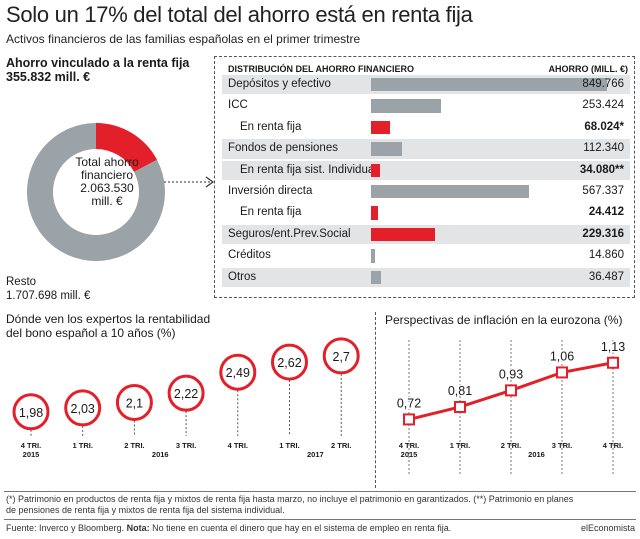  I want to click on row-value: 112.340, so click(603, 148).